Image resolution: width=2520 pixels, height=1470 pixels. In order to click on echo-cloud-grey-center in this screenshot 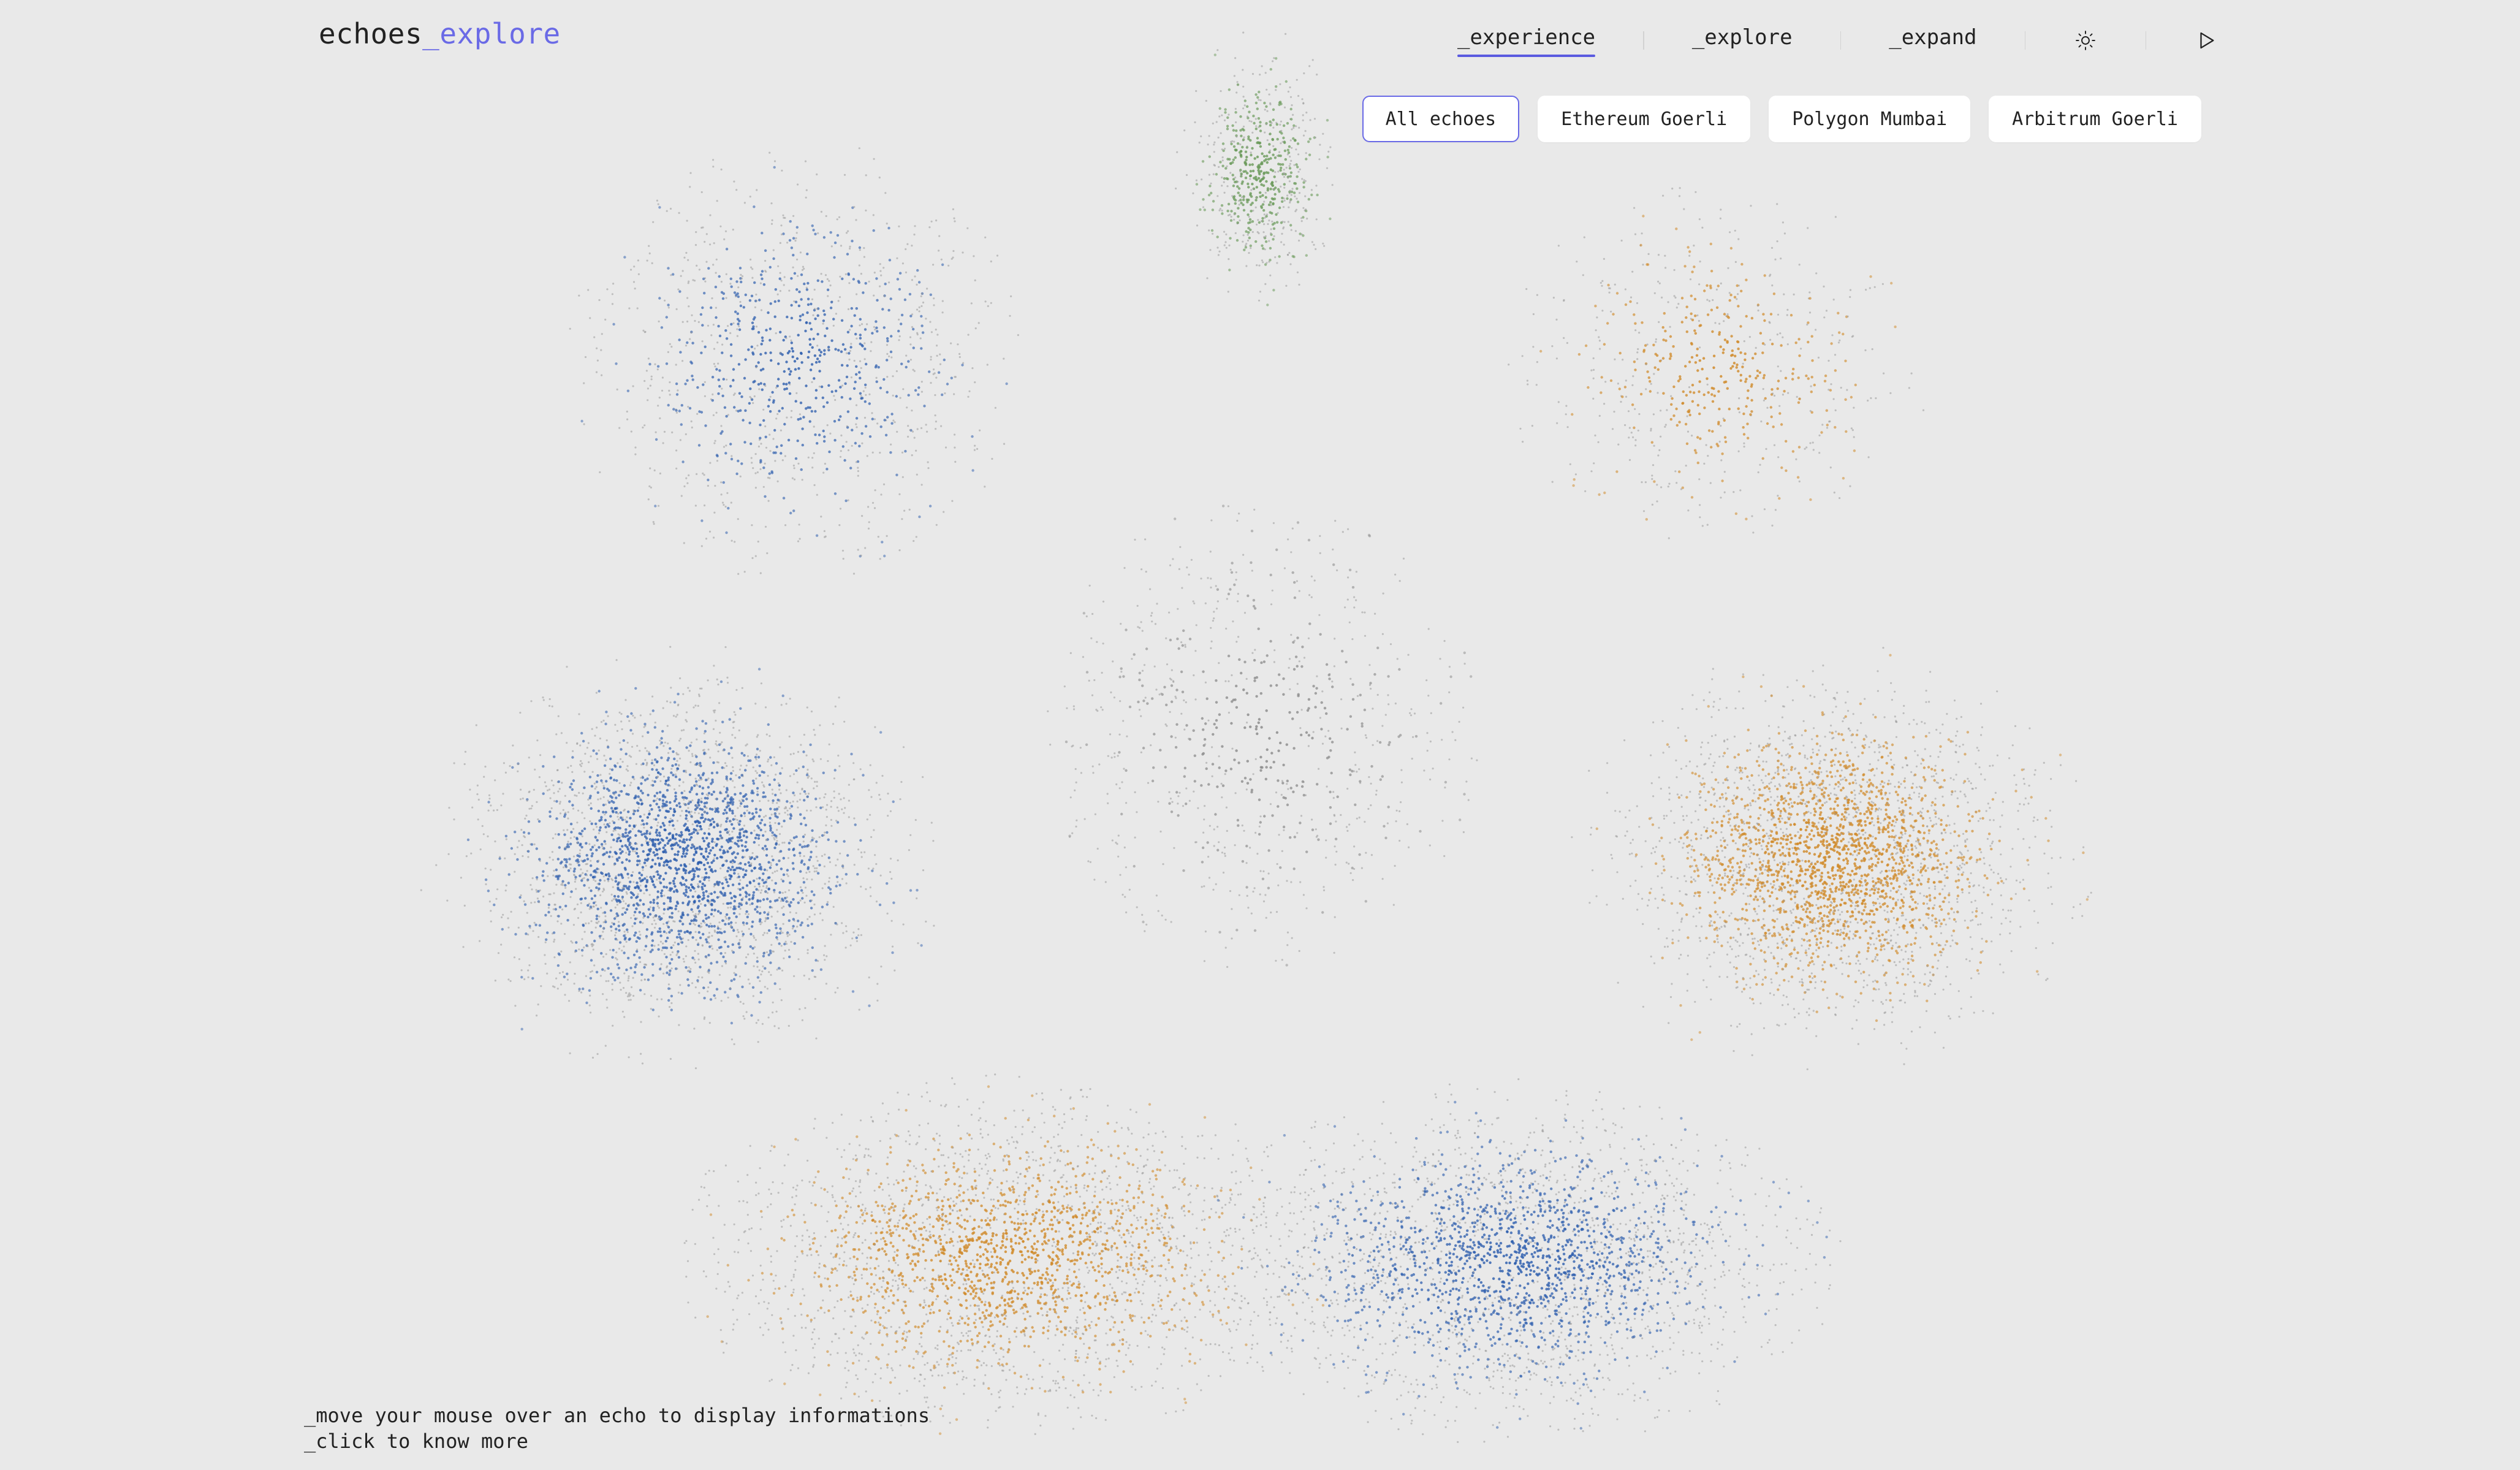, I will do `click(1262, 737)`.